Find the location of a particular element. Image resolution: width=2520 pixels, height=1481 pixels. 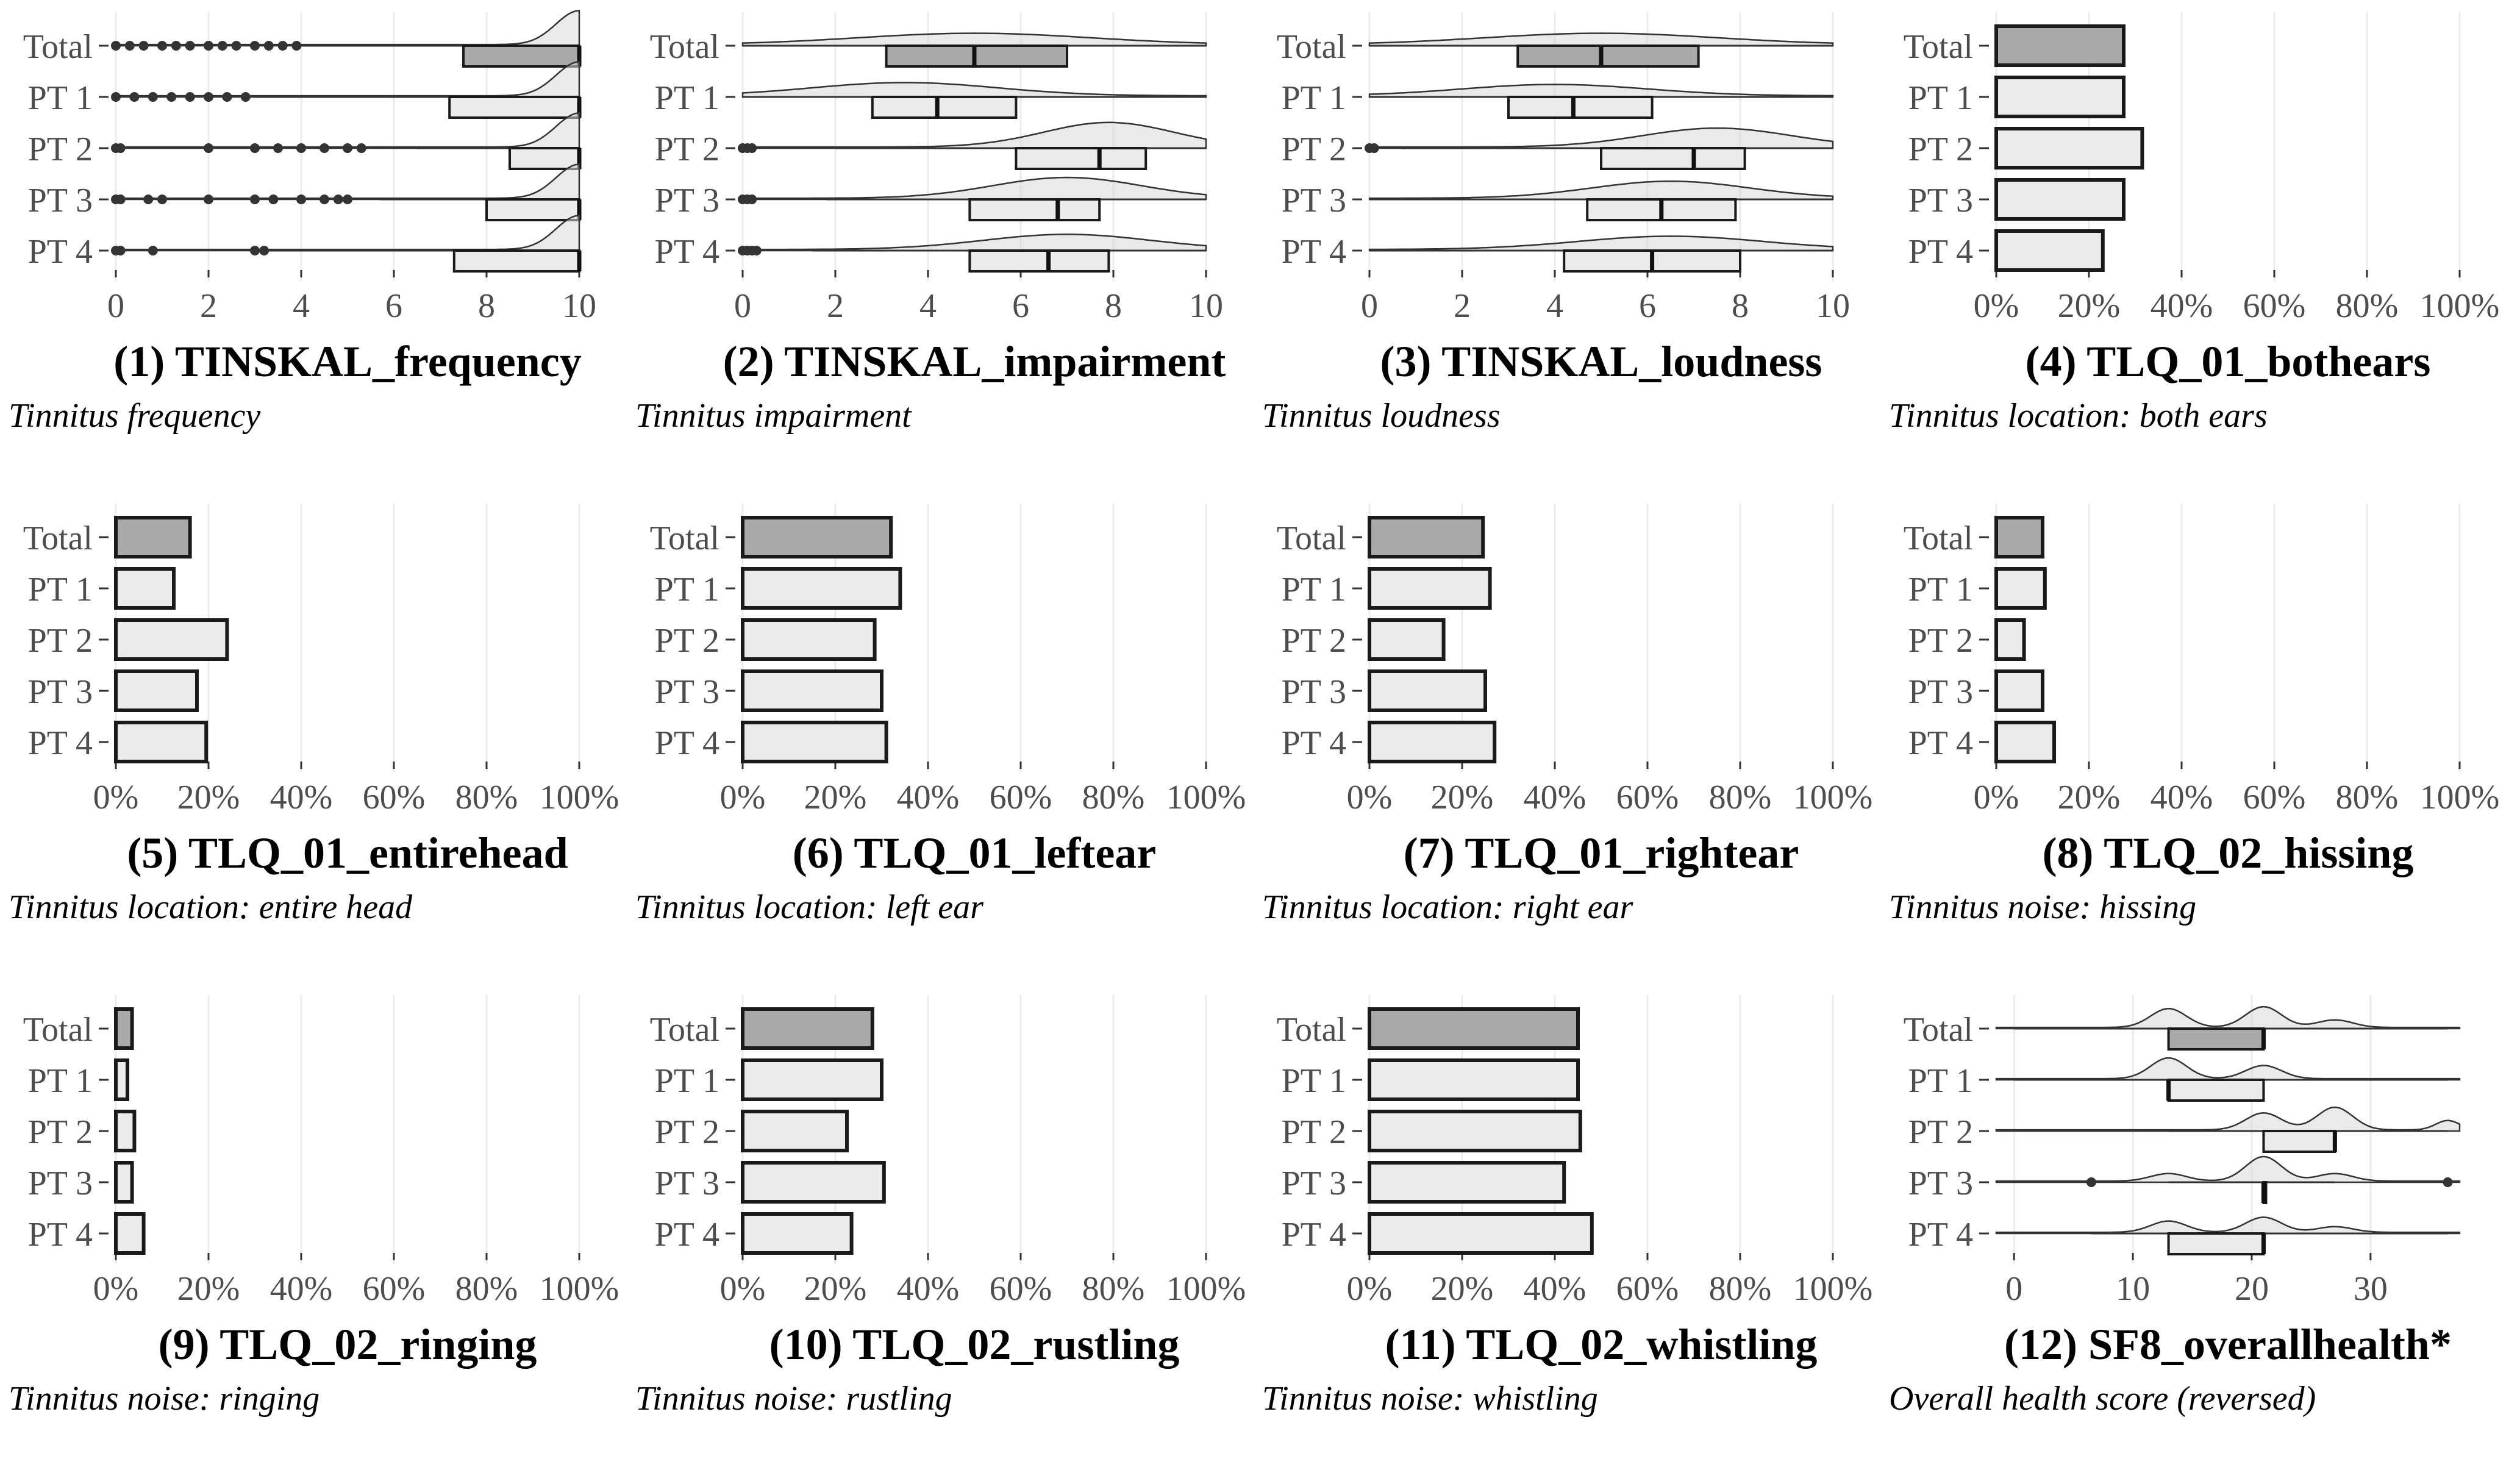

x-tick-label: 6 is located at coordinates (1021, 306).